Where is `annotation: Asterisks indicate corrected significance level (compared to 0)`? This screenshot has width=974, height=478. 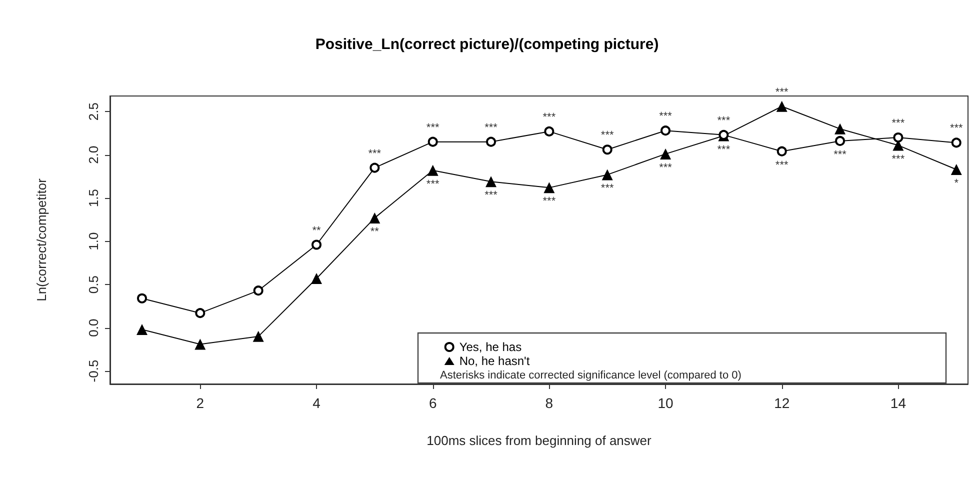 annotation: Asterisks indicate corrected significance level (compared to 0) is located at coordinates (591, 376).